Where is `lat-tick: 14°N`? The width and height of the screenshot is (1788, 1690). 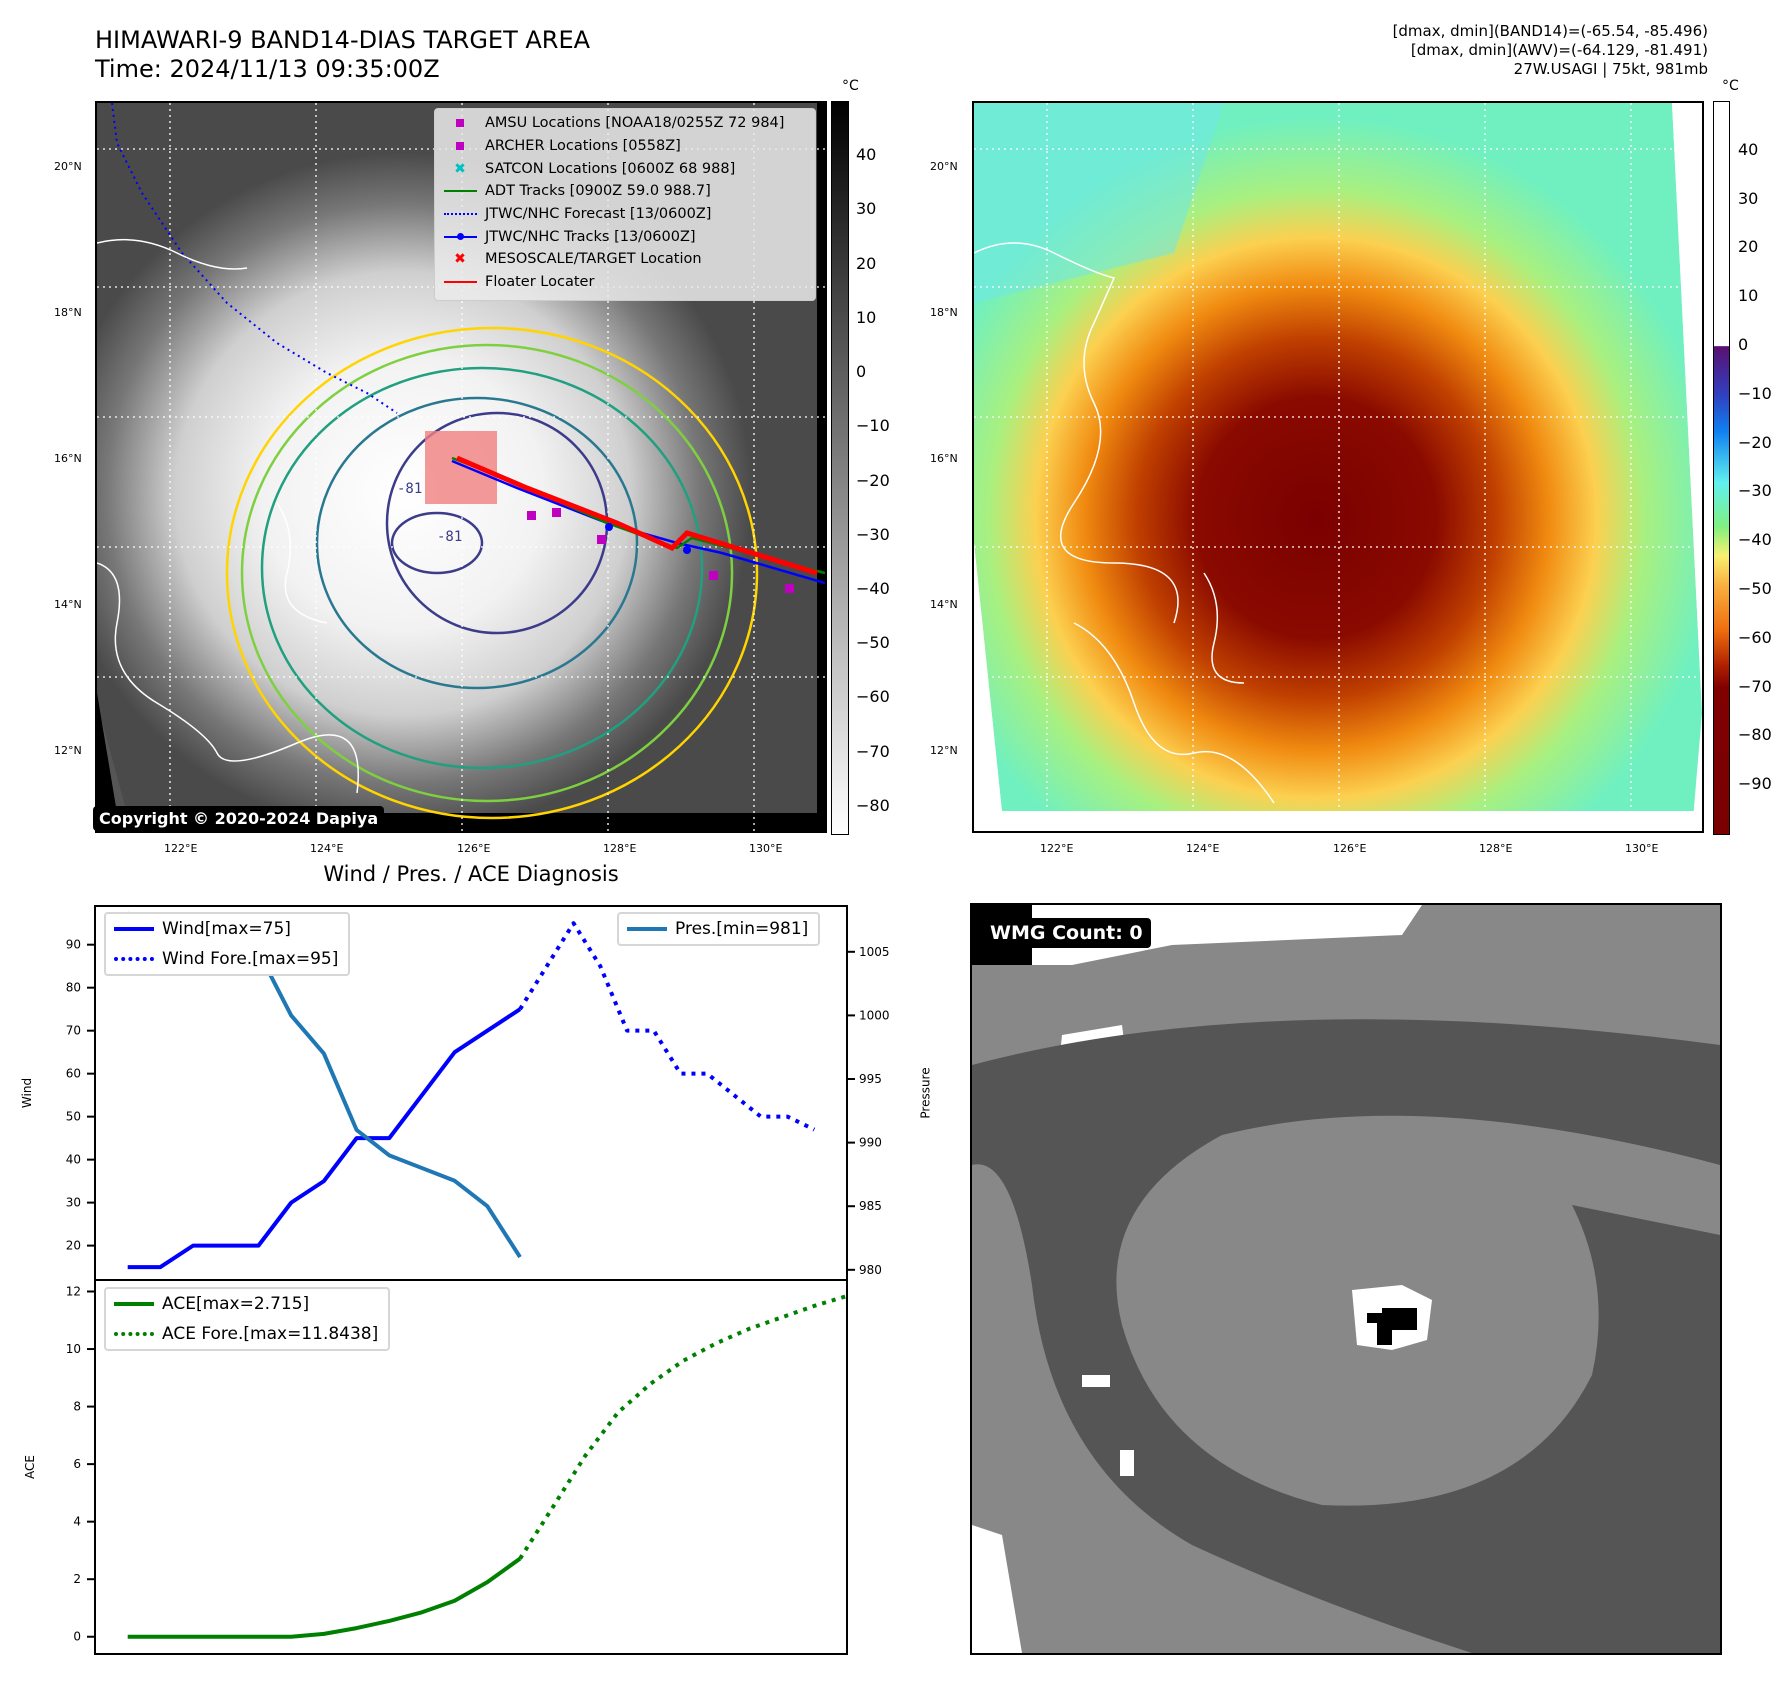 lat-tick: 14°N is located at coordinates (68, 604).